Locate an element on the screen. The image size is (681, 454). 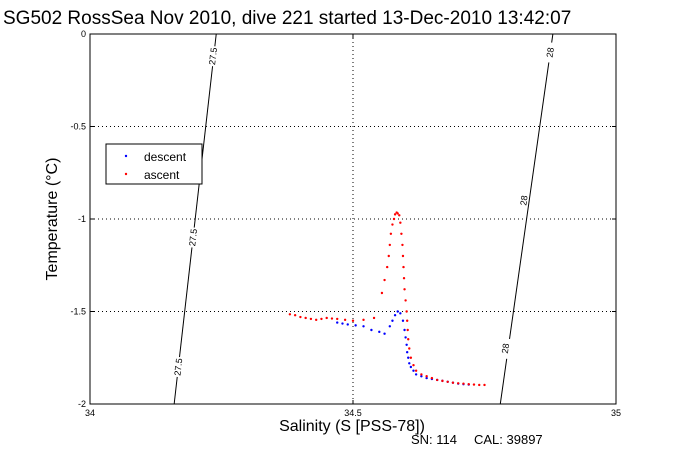
x-tick-label: 34 is located at coordinates (90, 413).